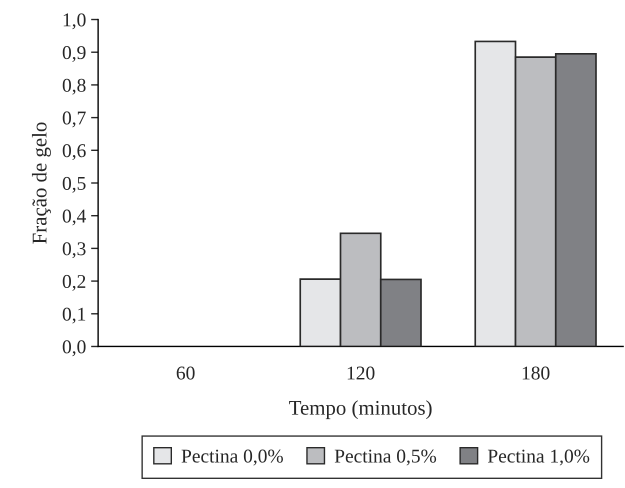  I want to click on y-tick-label: 0,0, so click(74, 348).